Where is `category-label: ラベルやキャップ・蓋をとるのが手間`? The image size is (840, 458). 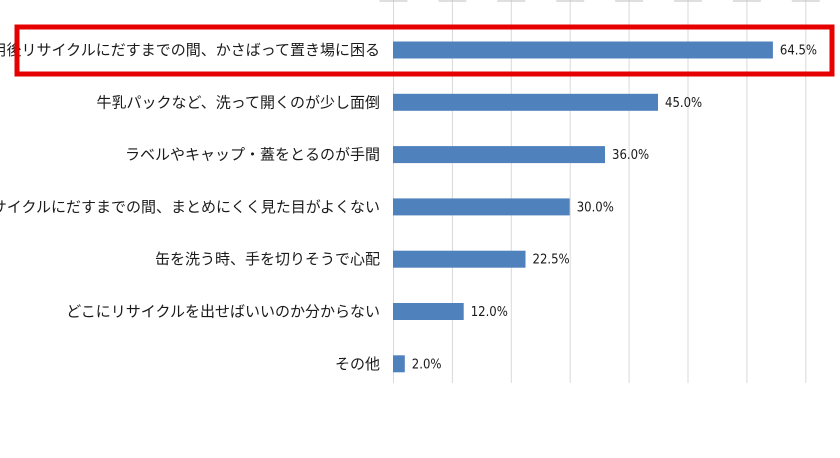 category-label: ラベルやキャップ・蓋をとるのが手間 is located at coordinates (252, 155).